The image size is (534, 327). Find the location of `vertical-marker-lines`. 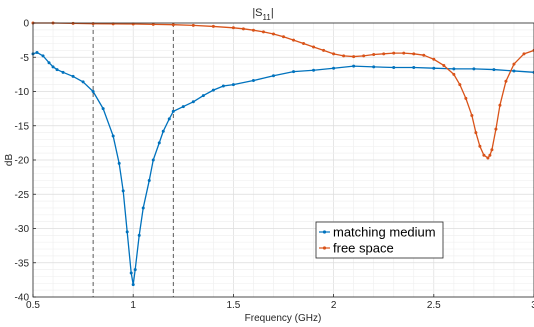

vertical-marker-lines is located at coordinates (133, 160).